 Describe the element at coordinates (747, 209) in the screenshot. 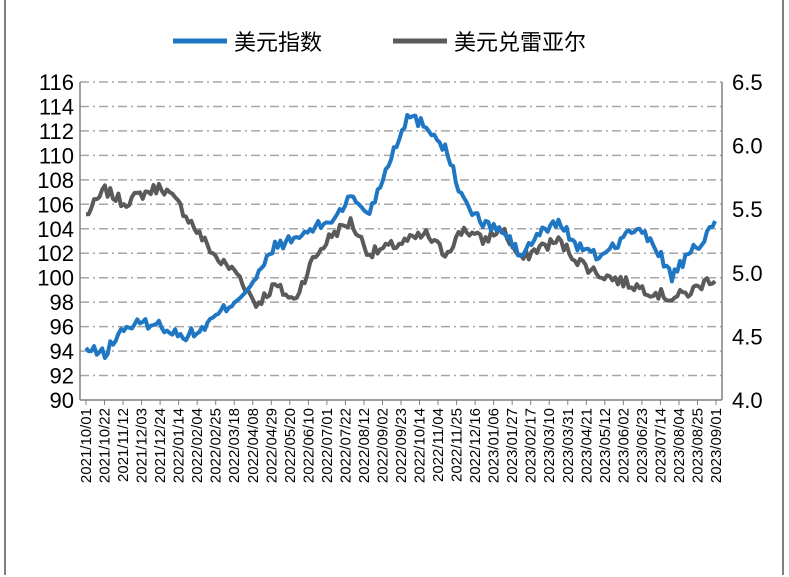

I see `y-right-tick-label: 5.5` at that location.